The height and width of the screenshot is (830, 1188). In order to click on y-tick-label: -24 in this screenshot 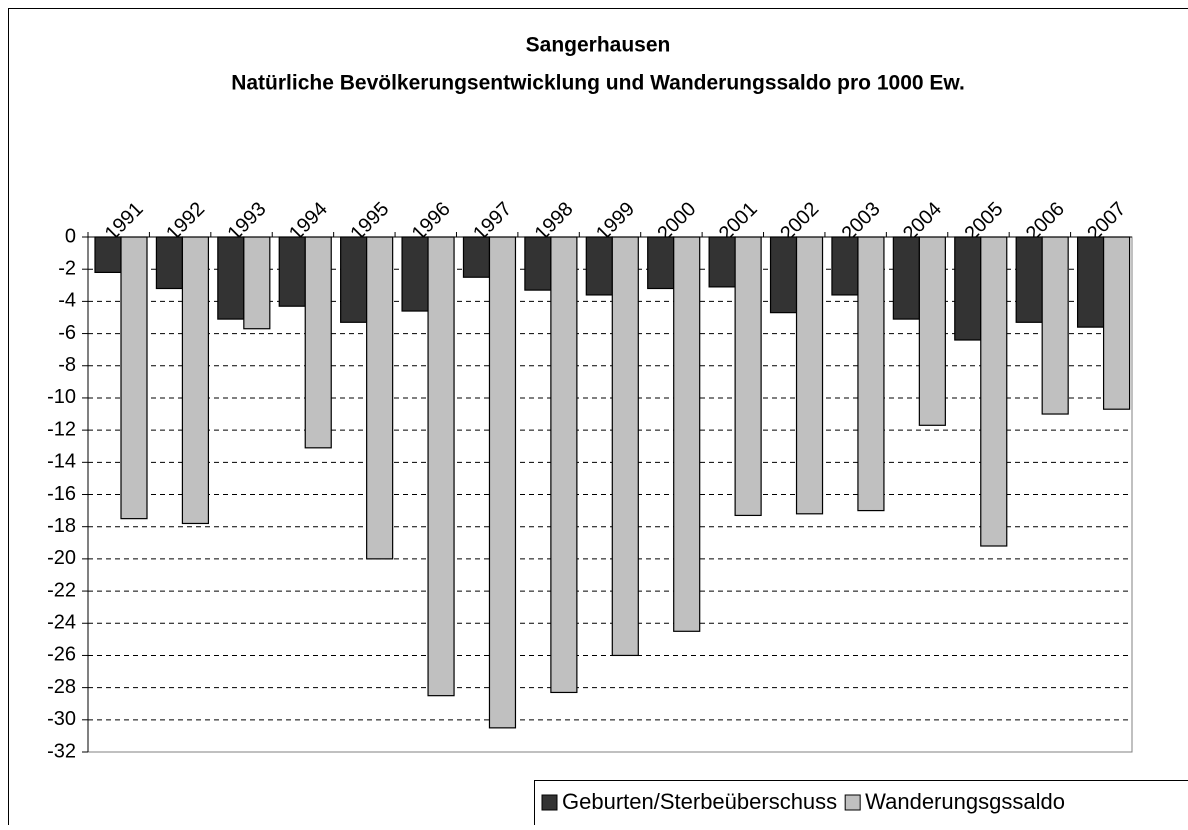, I will do `click(61, 623)`.